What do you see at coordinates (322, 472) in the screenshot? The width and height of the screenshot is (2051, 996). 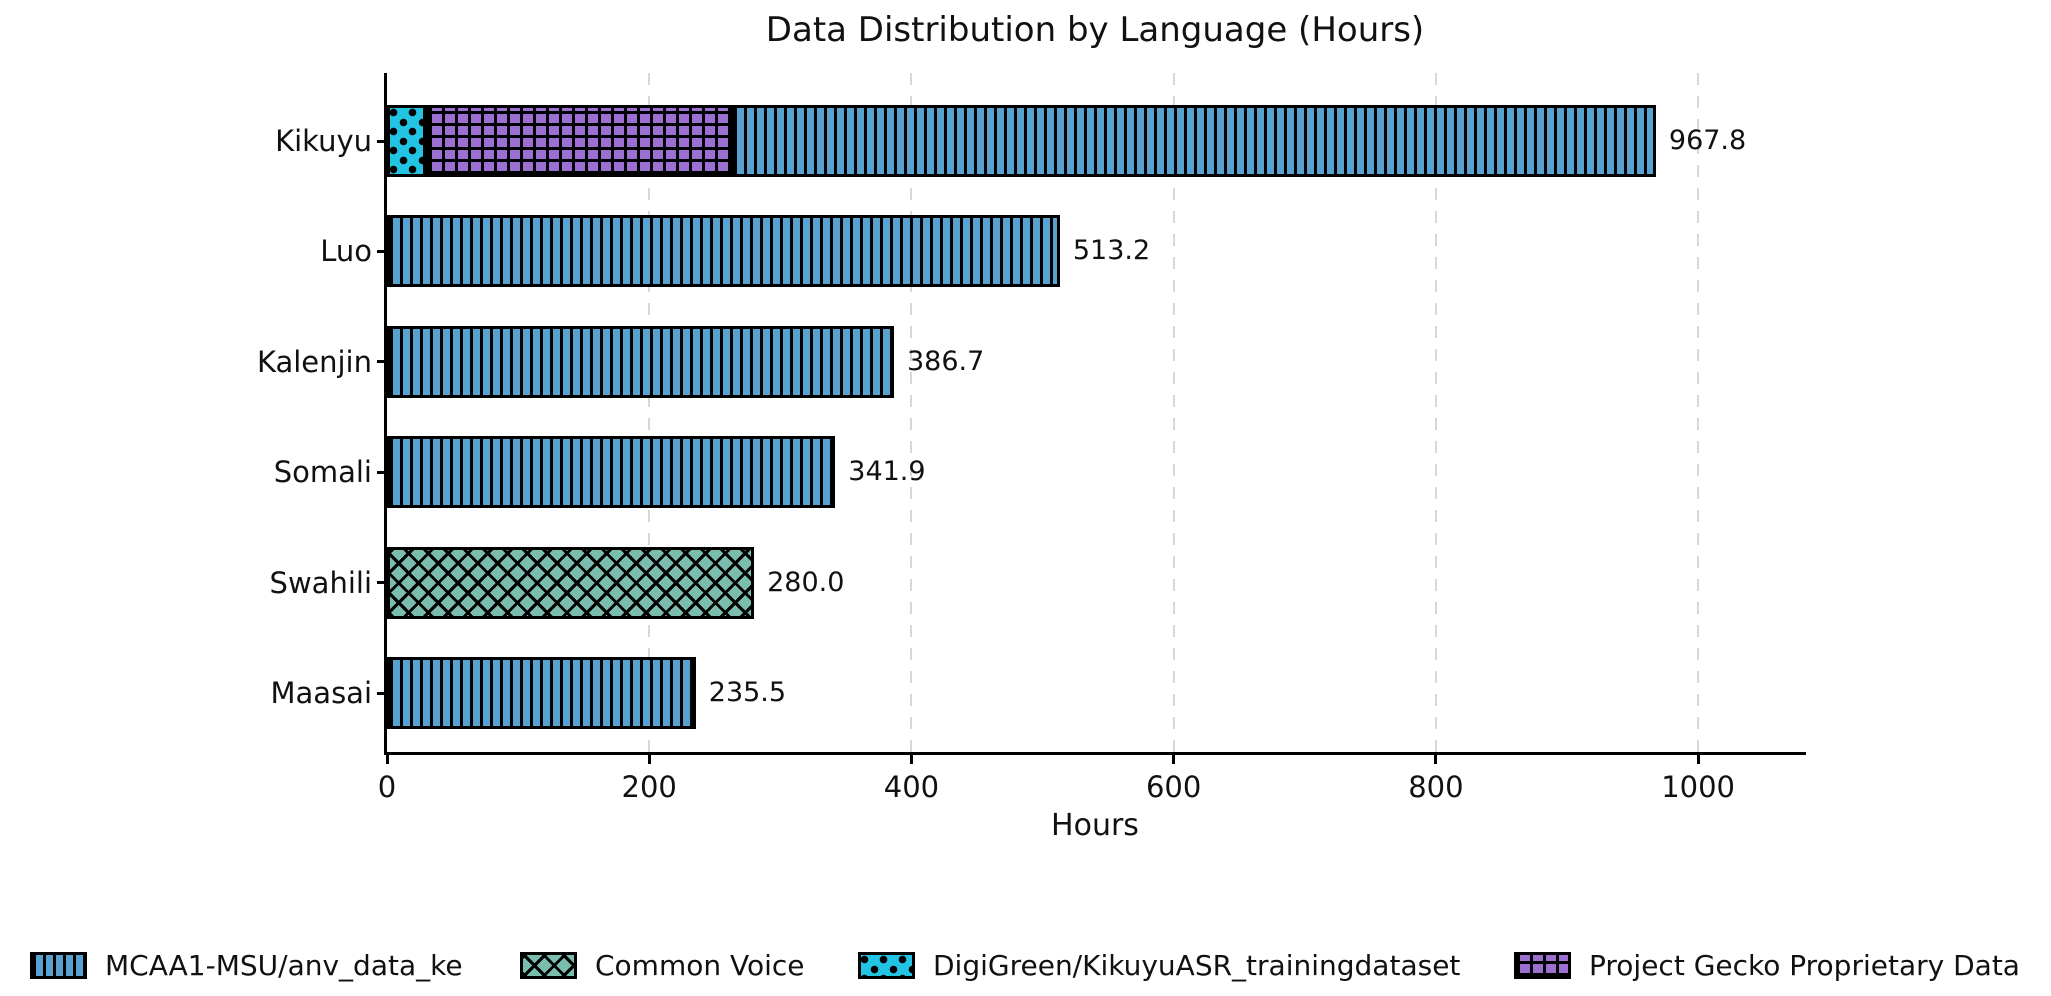 I see `y-tick-label: Somali` at bounding box center [322, 472].